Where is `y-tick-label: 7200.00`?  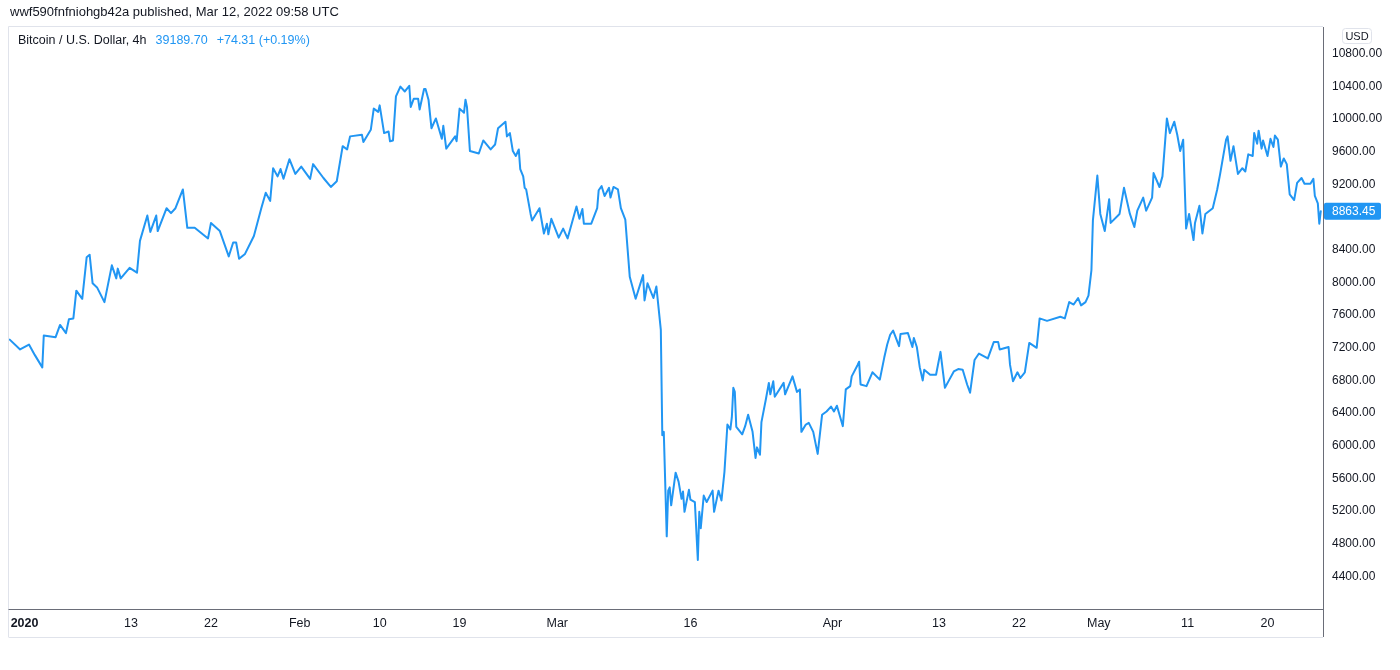 y-tick-label: 7200.00 is located at coordinates (1354, 346).